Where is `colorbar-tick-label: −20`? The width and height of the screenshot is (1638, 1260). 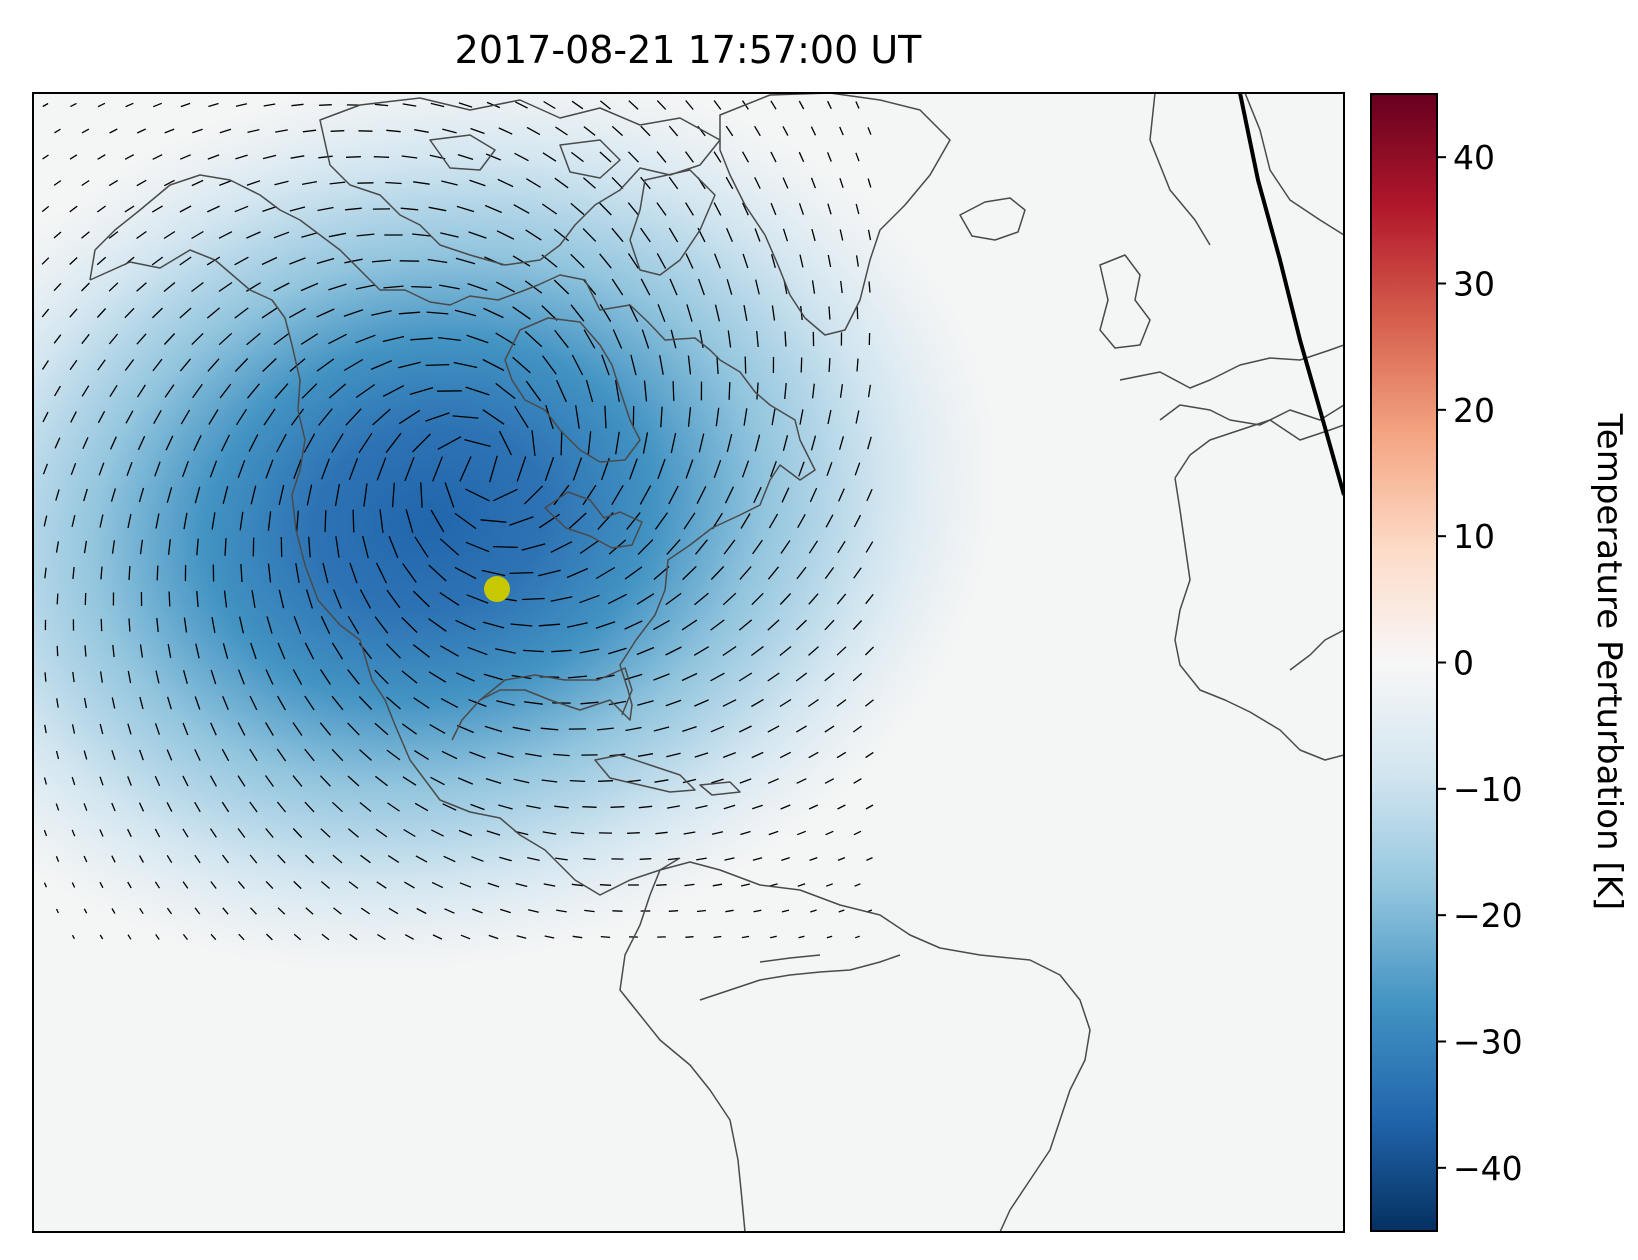 colorbar-tick-label: −20 is located at coordinates (1488, 915).